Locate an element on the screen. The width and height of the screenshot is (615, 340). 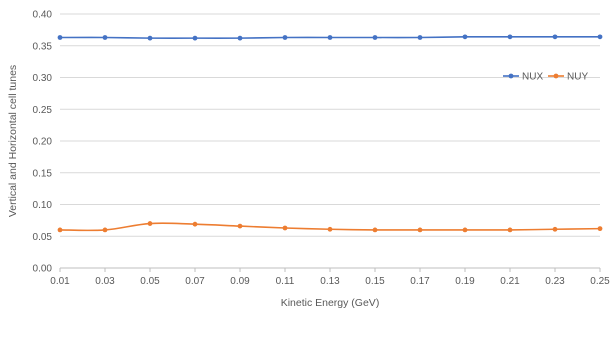
x-tick-label: 0.13 is located at coordinates (330, 281).